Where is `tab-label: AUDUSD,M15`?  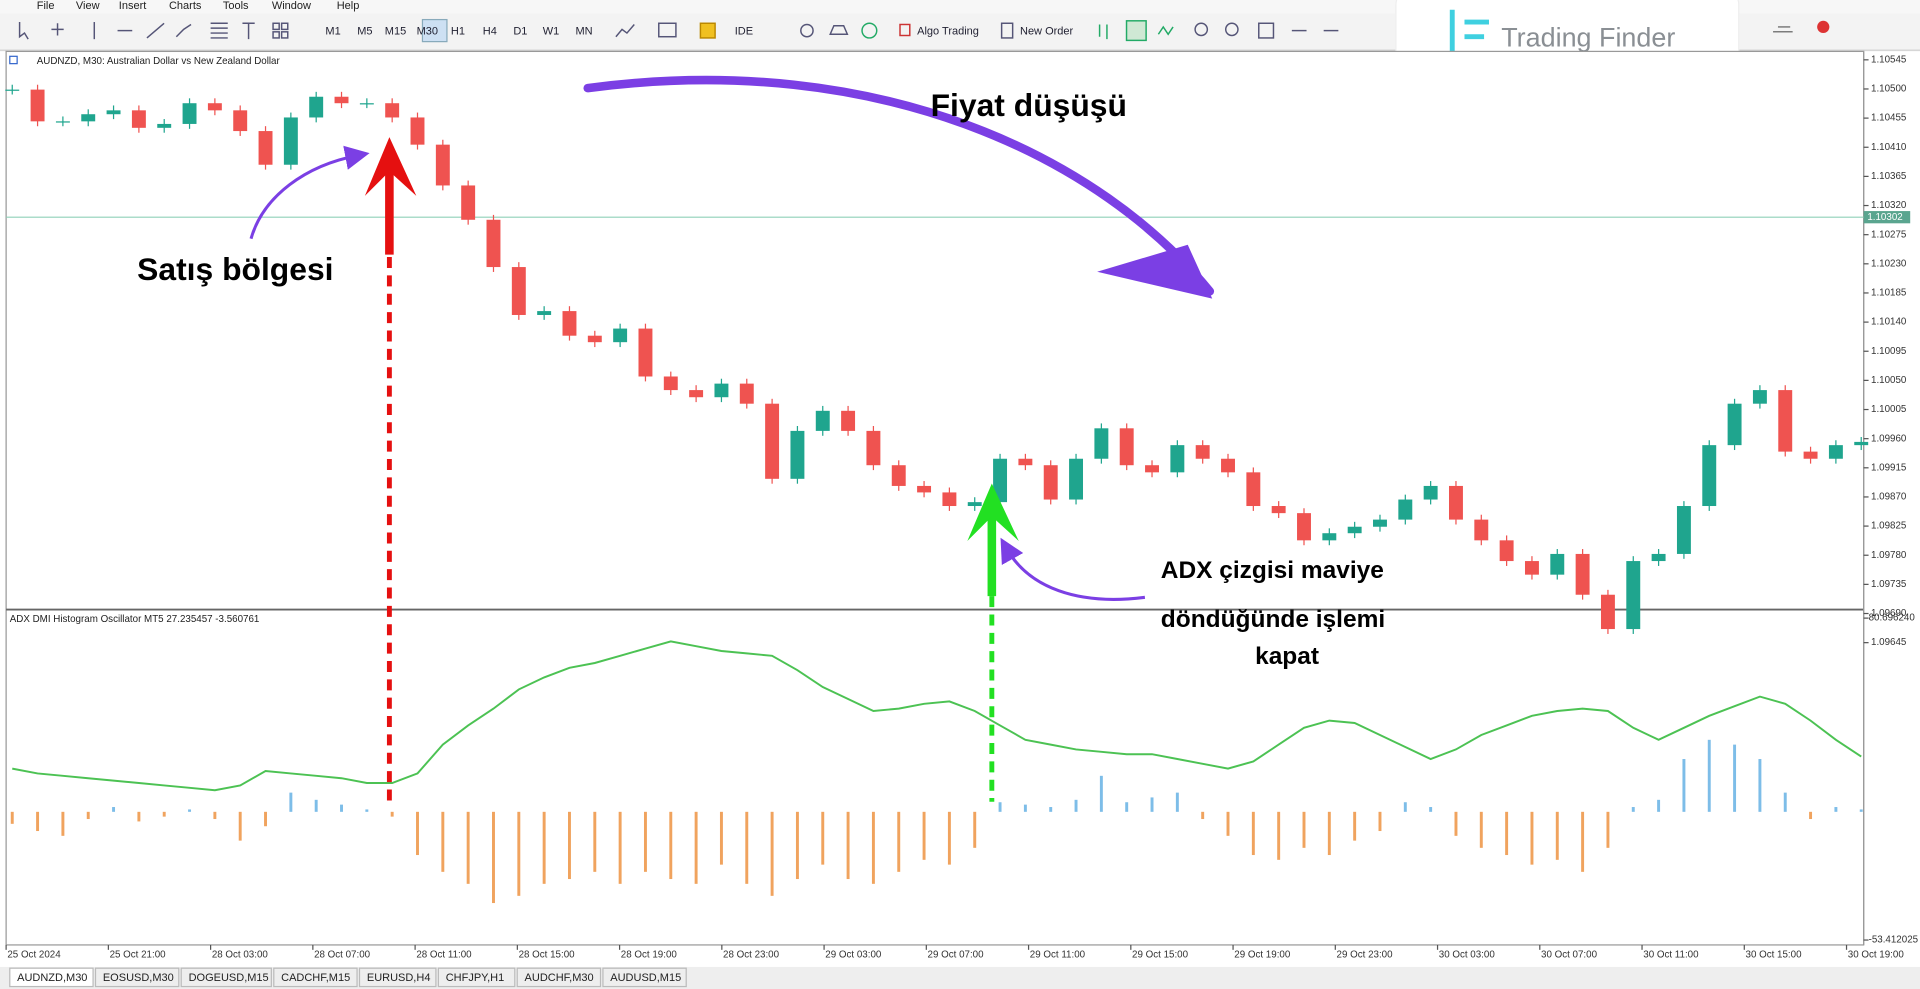 tab-label: AUDUSD,M15 is located at coordinates (645, 978).